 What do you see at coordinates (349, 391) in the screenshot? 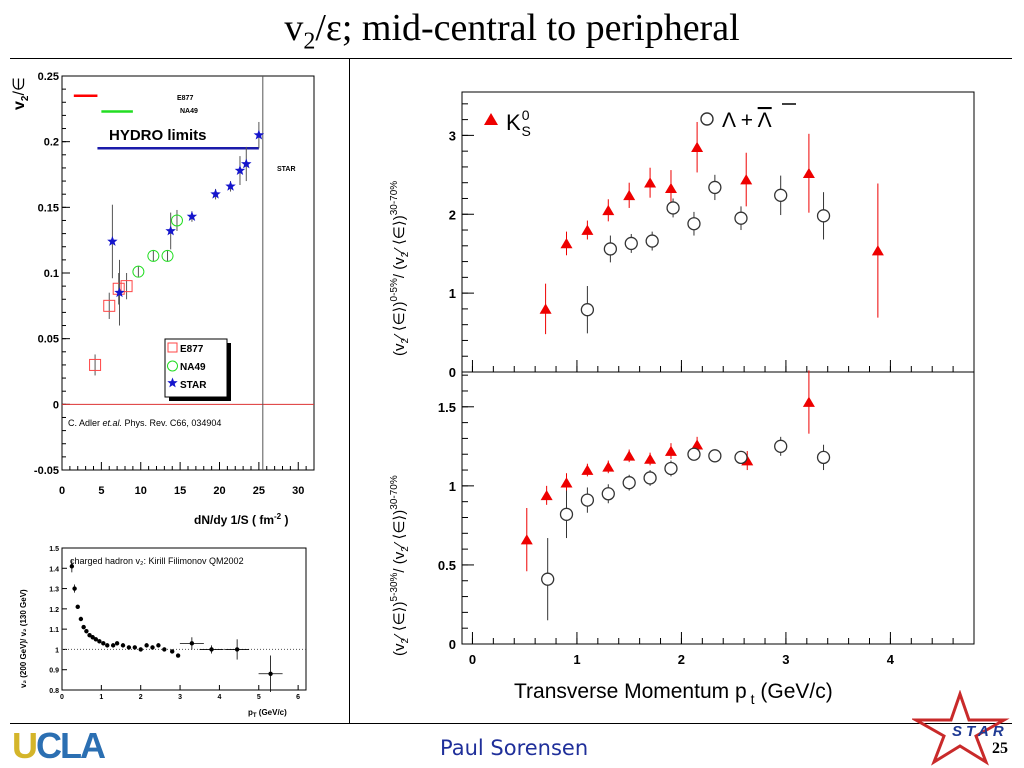
I see `vertical-divider` at bounding box center [349, 391].